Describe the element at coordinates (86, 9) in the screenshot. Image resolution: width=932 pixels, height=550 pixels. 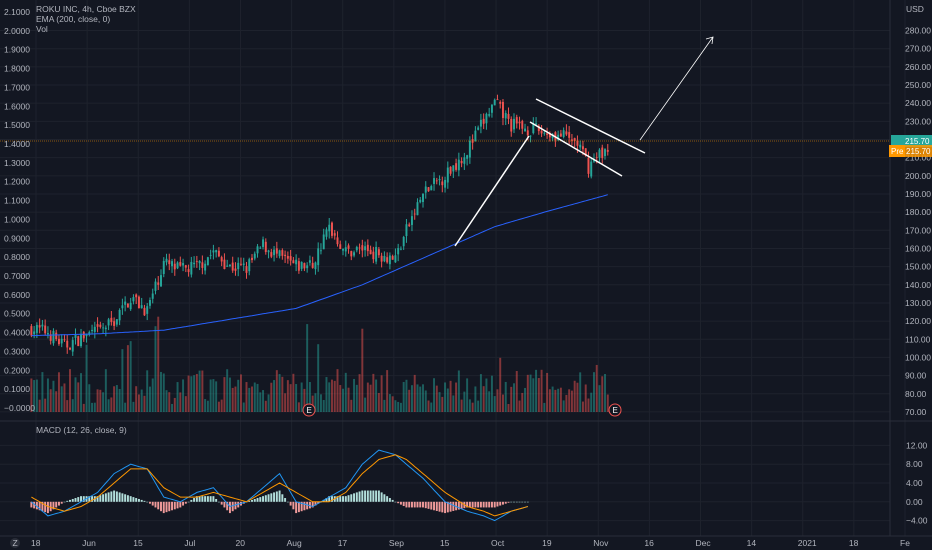
I see `symbol-header: ROKU INC, 4h, Cboe BZX` at that location.